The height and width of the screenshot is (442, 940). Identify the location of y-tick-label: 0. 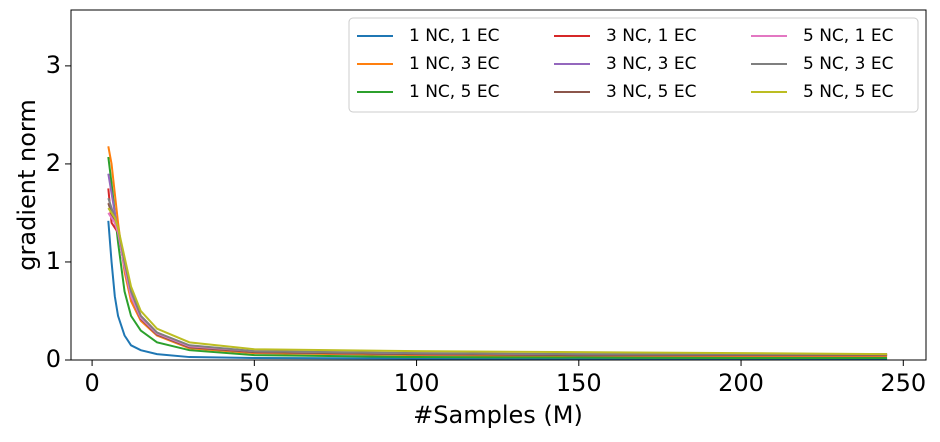
(53, 359).